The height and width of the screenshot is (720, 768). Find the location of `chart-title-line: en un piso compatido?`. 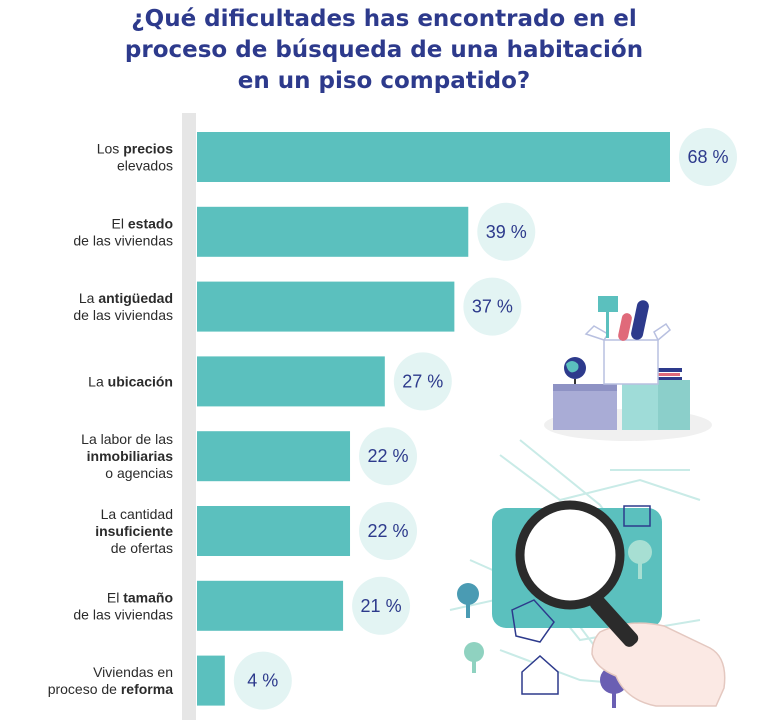

chart-title-line: en un piso compatido? is located at coordinates (384, 81).